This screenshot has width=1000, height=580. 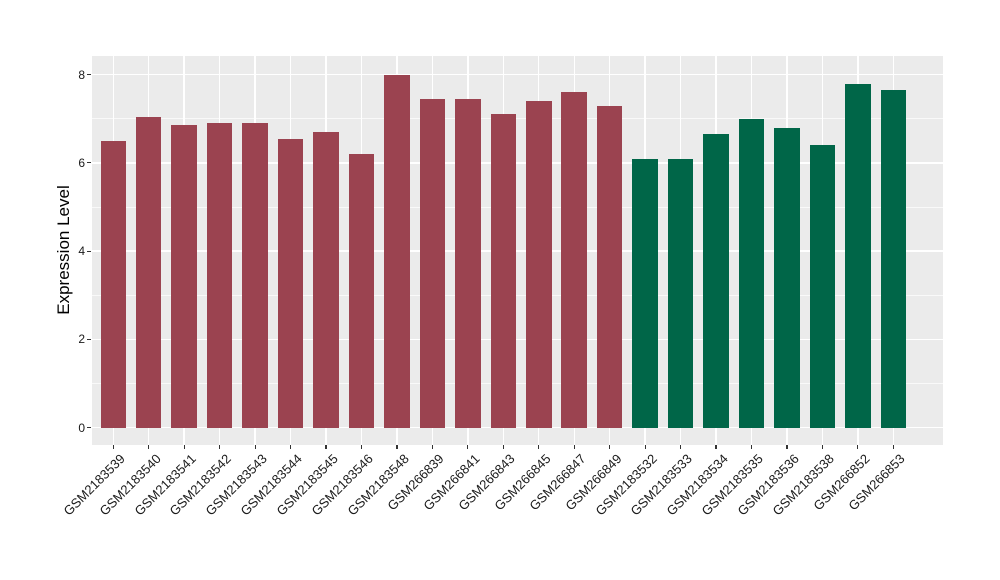 What do you see at coordinates (432, 263) in the screenshot?
I see `bar-GSM266839` at bounding box center [432, 263].